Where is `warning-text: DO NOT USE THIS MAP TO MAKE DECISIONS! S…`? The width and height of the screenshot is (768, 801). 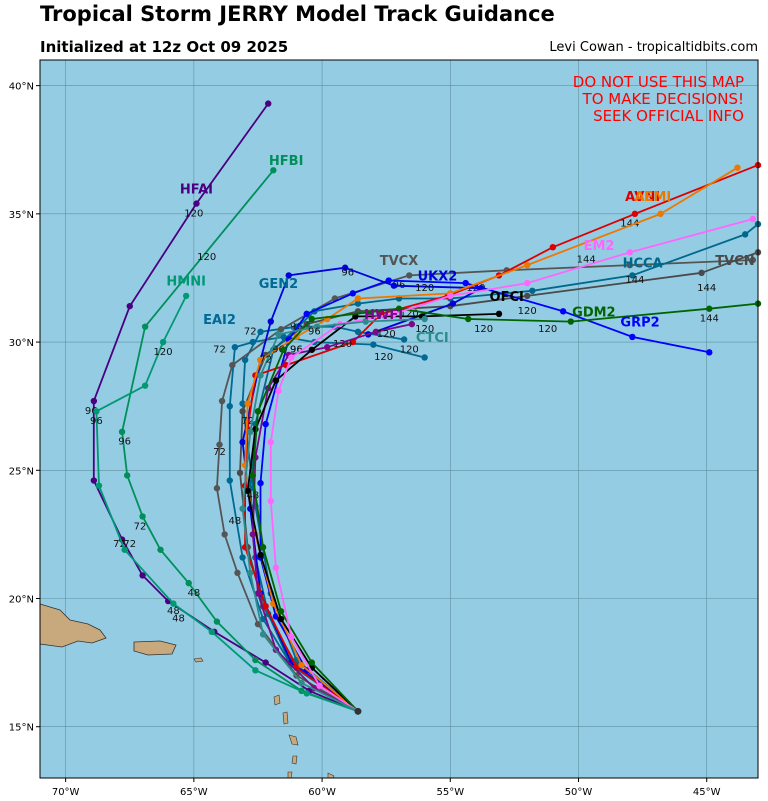 warning-text: DO NOT USE THIS MAP TO MAKE DECISIONS! S… is located at coordinates (658, 99).